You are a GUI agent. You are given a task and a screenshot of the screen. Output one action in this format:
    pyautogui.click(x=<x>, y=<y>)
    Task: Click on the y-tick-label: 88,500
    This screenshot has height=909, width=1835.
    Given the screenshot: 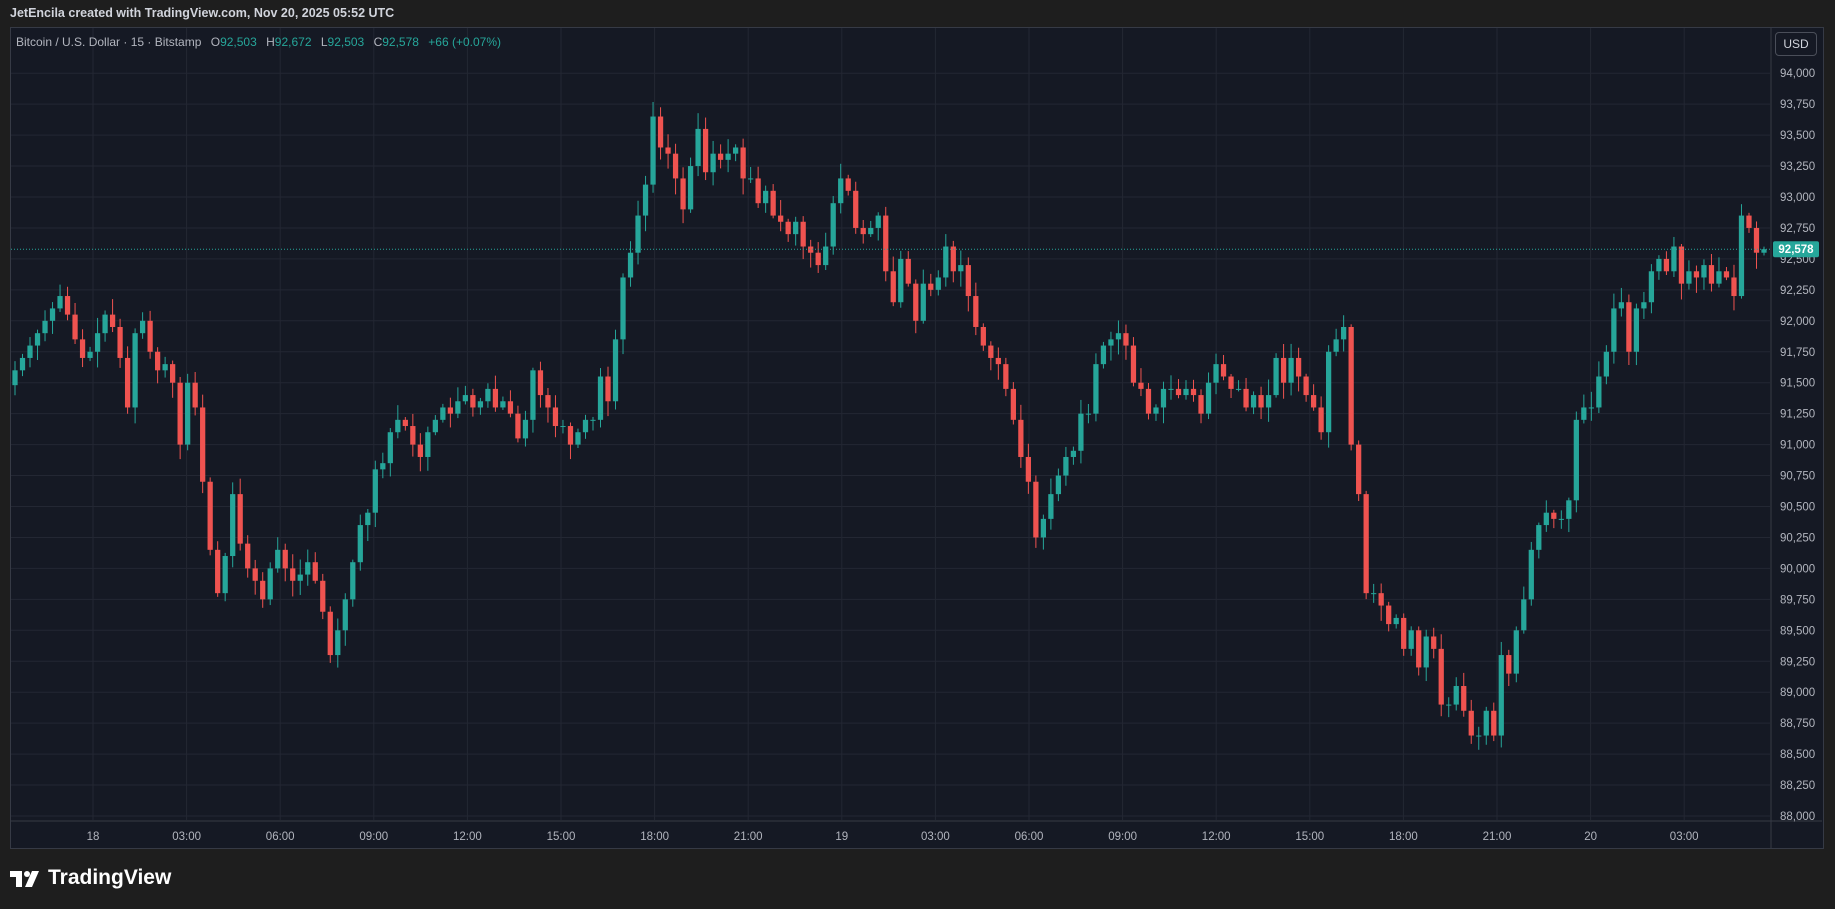 What is the action you would take?
    pyautogui.click(x=1797, y=755)
    